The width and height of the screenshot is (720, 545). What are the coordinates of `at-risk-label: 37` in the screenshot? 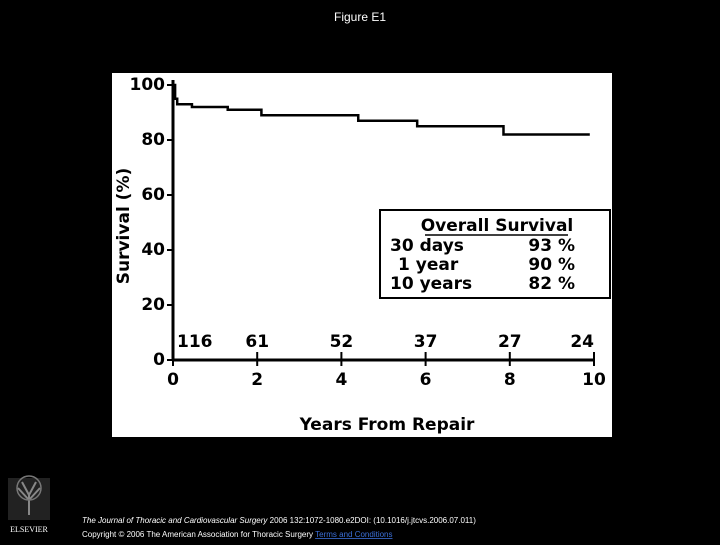 It's located at (426, 342).